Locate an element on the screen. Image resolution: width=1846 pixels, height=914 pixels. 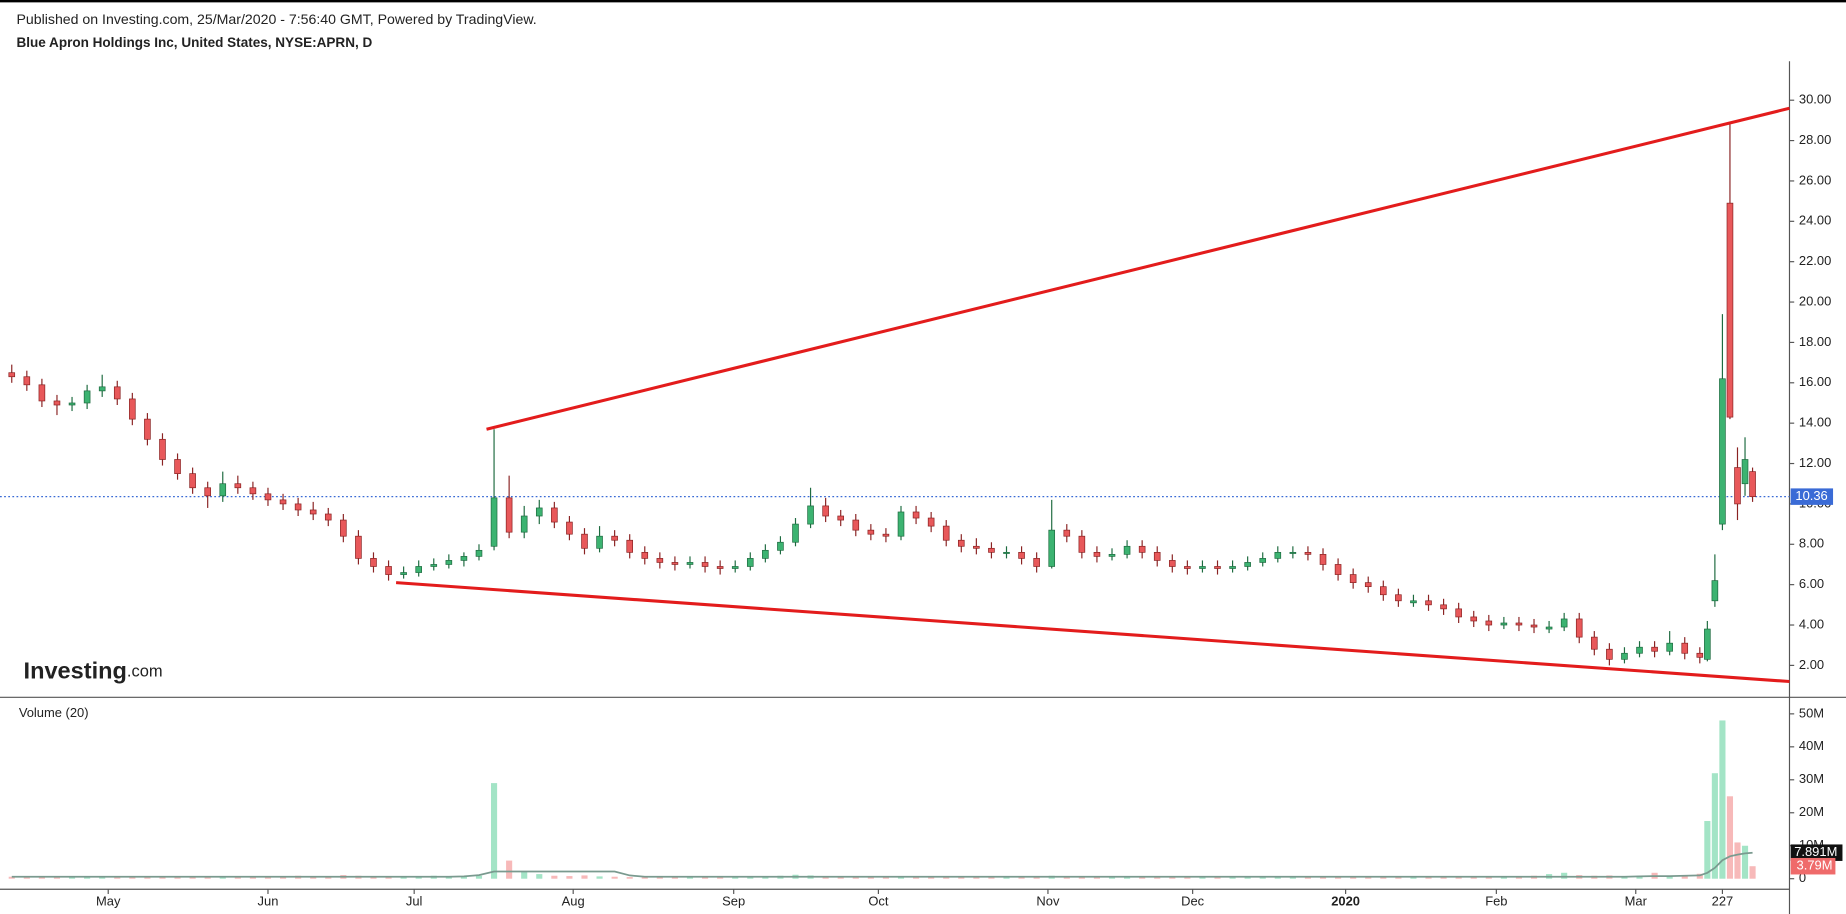
trendline is located at coordinates (1092, 632).